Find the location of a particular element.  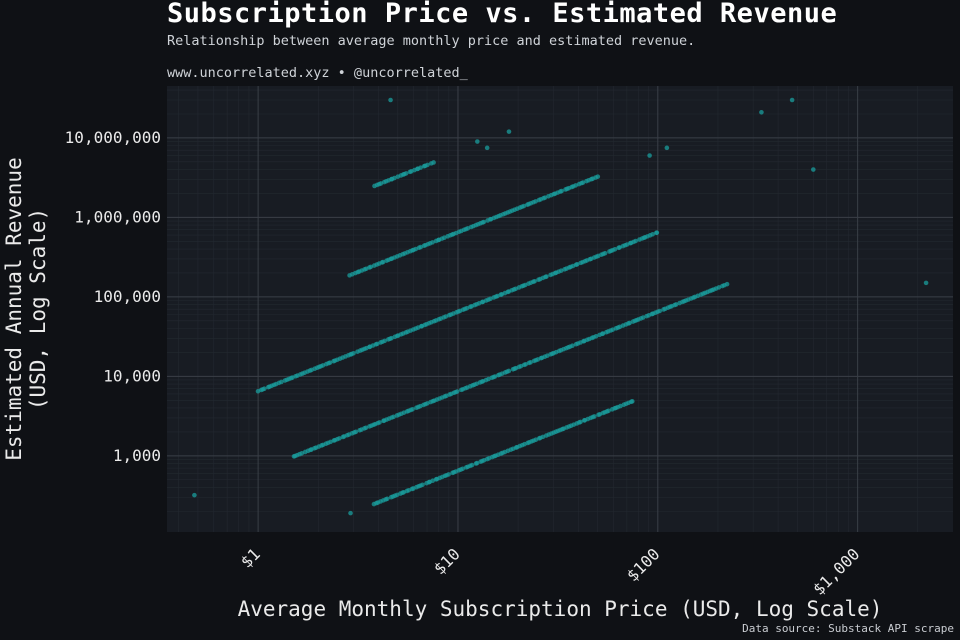

y-axis-label: Estimated Annual Revenue(USD, Log Scale) is located at coordinates (26, 308).